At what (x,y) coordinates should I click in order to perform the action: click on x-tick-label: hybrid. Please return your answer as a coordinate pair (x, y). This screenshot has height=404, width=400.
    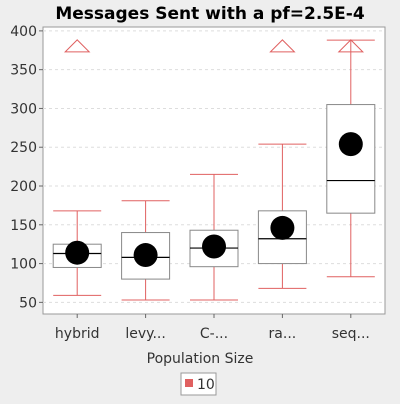
    Looking at the image, I should click on (77, 334).